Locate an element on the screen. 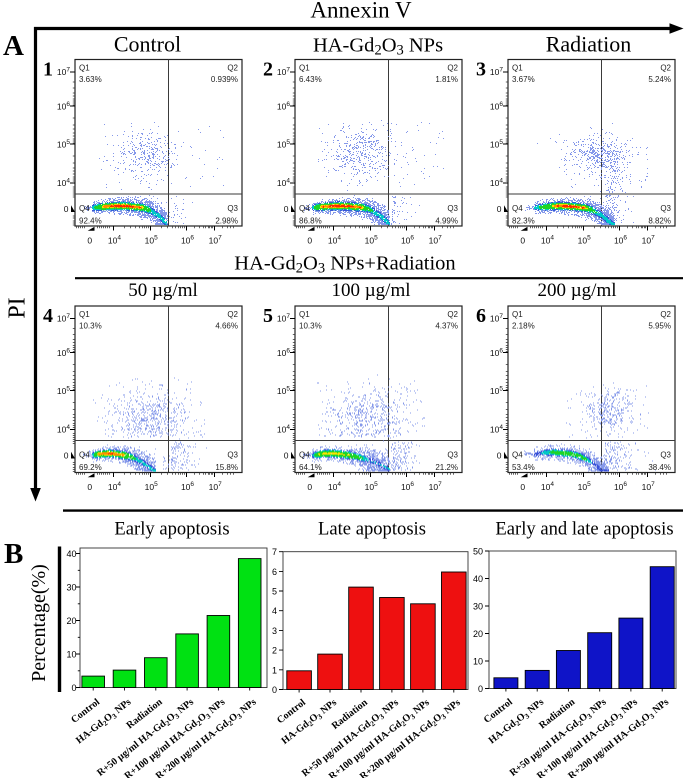 Image resolution: width=685 pixels, height=778 pixels. svg-text: 7 is located at coordinates (274, 552).